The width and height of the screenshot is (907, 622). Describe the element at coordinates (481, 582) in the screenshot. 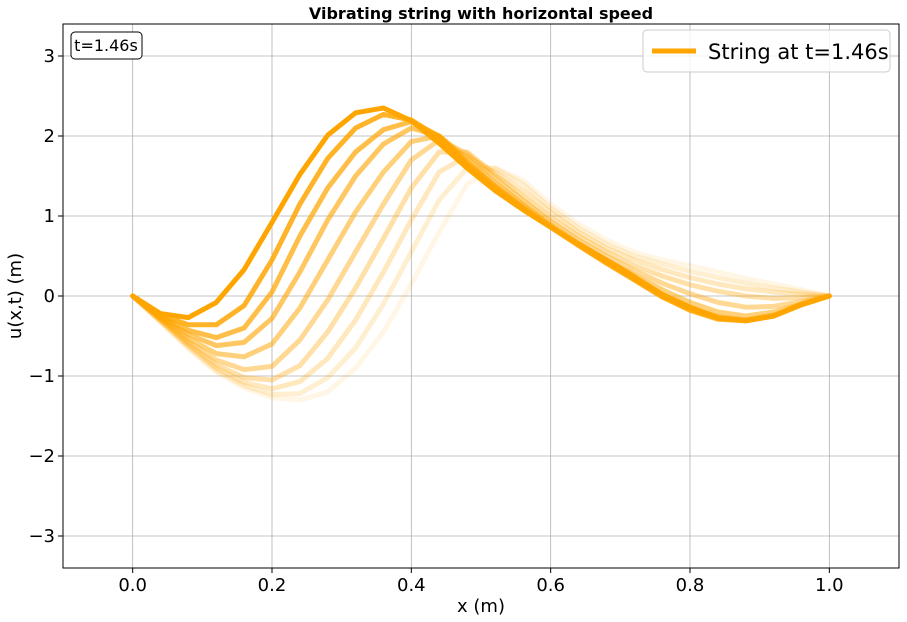

I see `x-axis: 0.0 0.2 0.4 0.6 0.8 1.0` at that location.